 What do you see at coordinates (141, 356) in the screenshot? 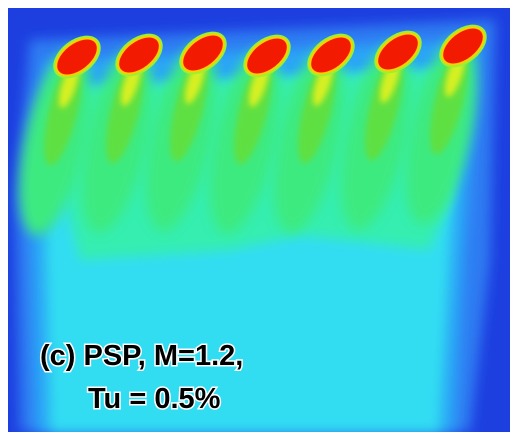
I see `label-line1: (c) PSP, M=1.2,` at bounding box center [141, 356].